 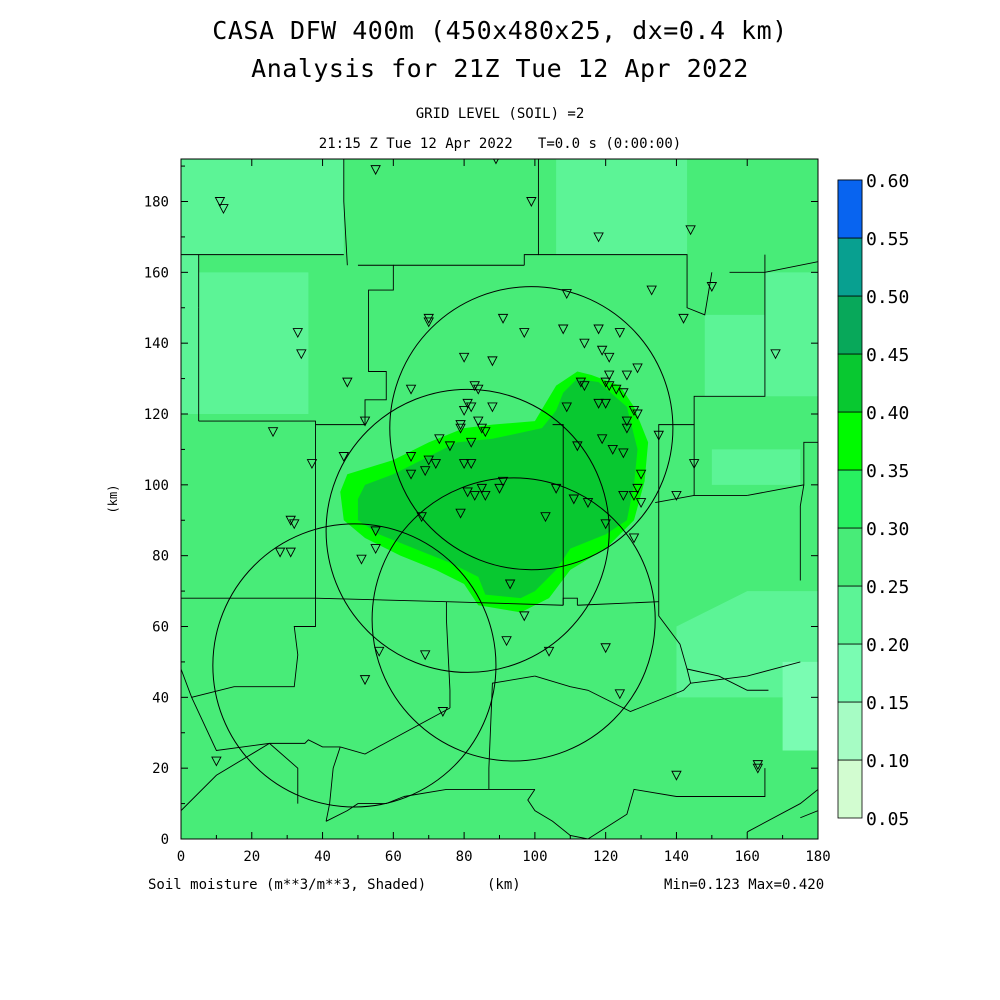 What do you see at coordinates (156, 273) in the screenshot?
I see `y-tick-label: 160` at bounding box center [156, 273].